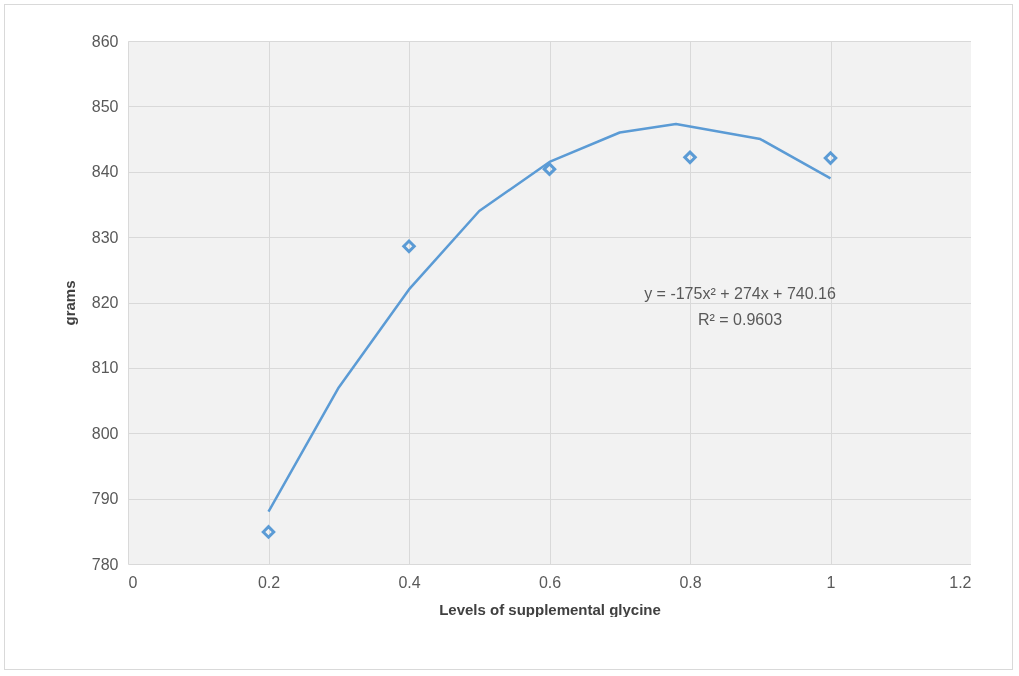 Image resolution: width=1019 pixels, height=676 pixels. Describe the element at coordinates (269, 582) in the screenshot. I see `x-tick-label: 0.2` at that location.